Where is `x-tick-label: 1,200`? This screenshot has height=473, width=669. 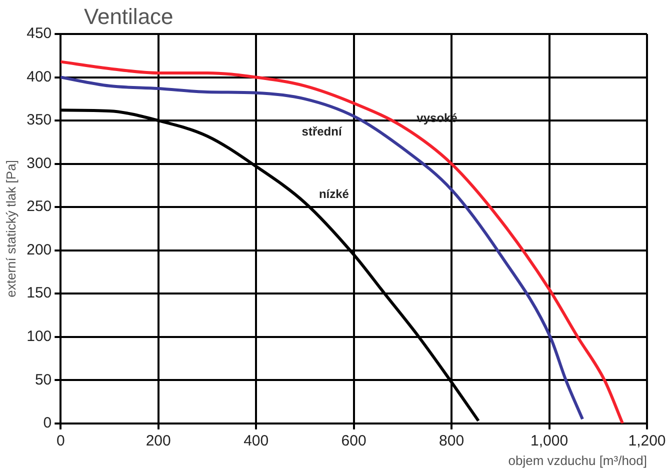 x-tick-label: 1,200 is located at coordinates (647, 441).